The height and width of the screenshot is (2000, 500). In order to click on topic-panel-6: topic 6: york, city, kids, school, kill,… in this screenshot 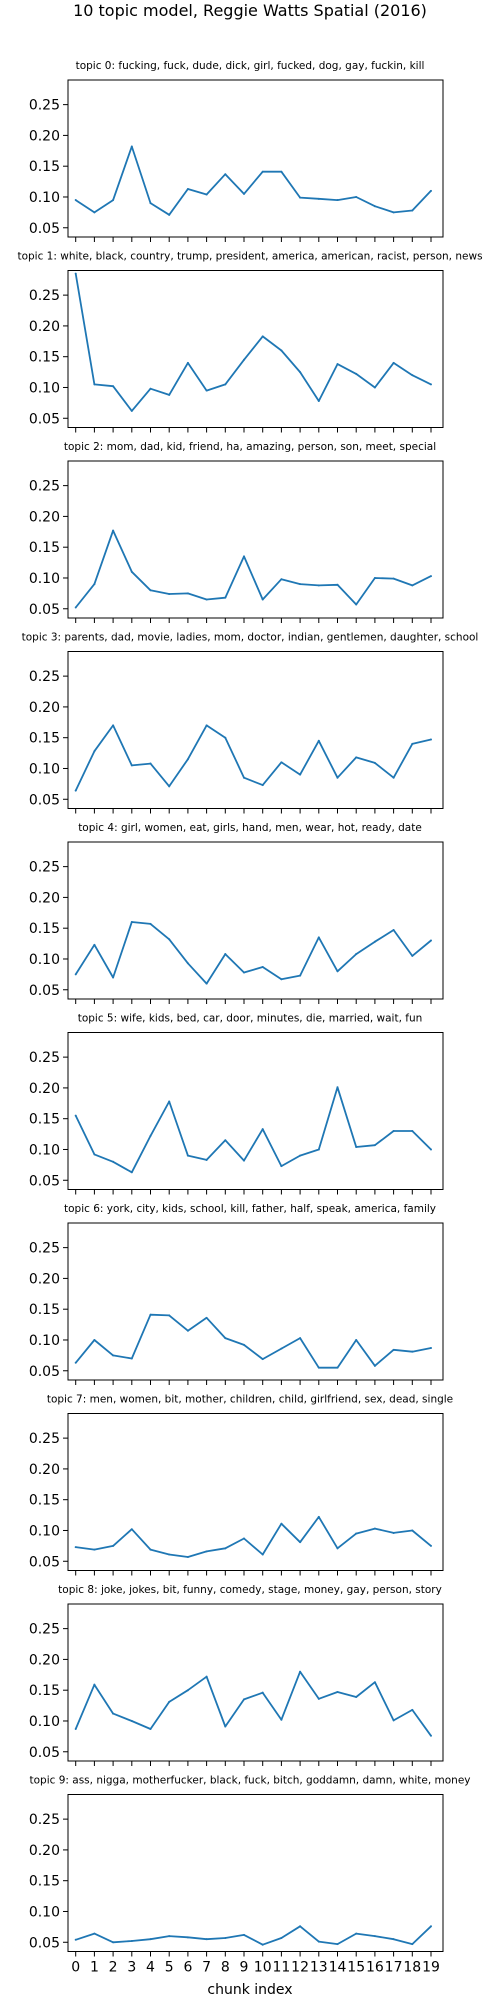, I will do `click(236, 1294)`.